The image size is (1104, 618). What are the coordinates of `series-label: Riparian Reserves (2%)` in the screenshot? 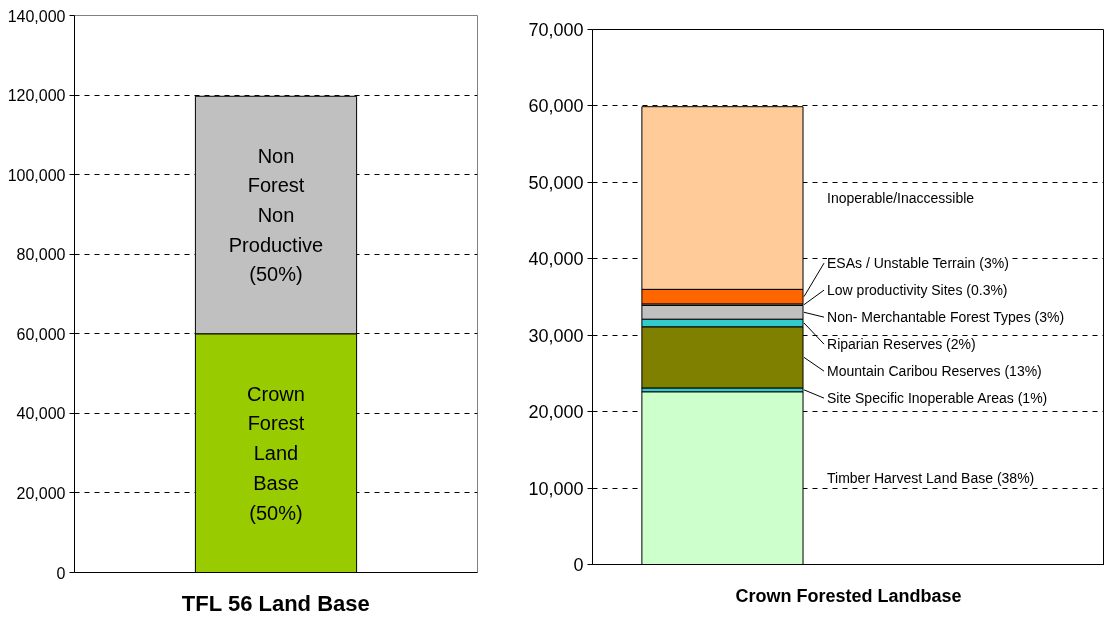 It's located at (901, 344).